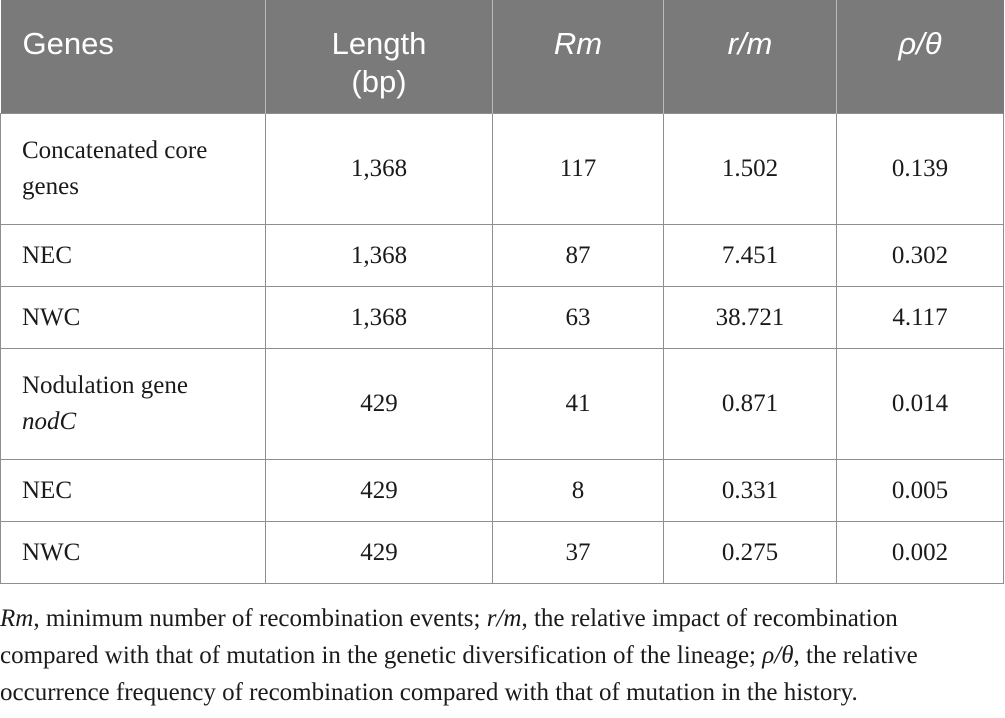 The image size is (1005, 718). I want to click on cell-rho-theta: 0.002, so click(920, 552).